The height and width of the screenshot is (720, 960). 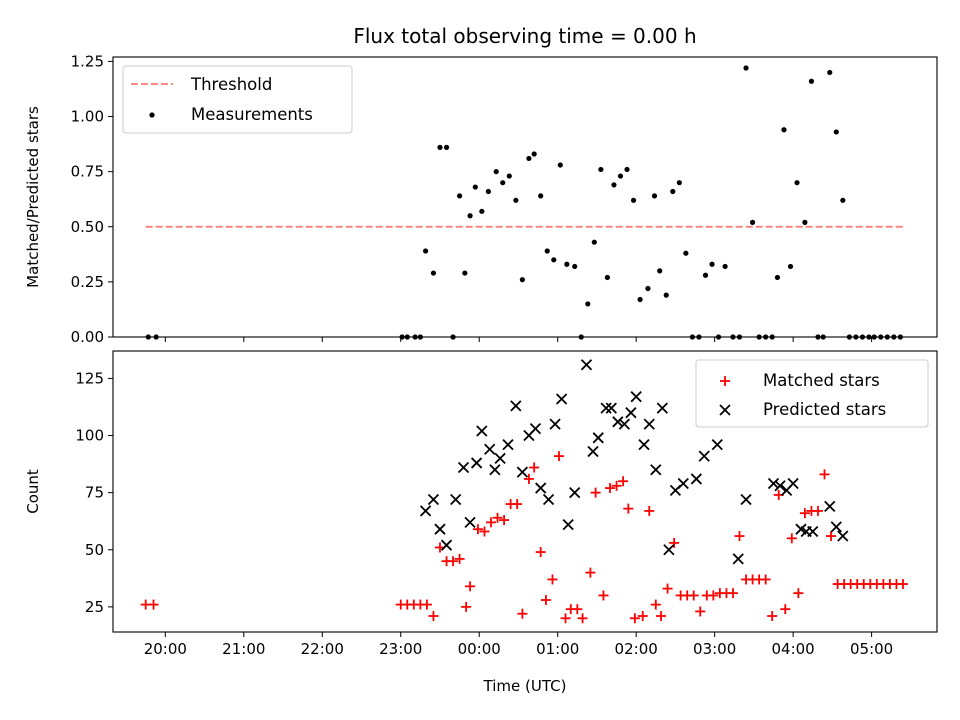 What do you see at coordinates (94, 550) in the screenshot?
I see `bottom-ytick-label: 50` at bounding box center [94, 550].